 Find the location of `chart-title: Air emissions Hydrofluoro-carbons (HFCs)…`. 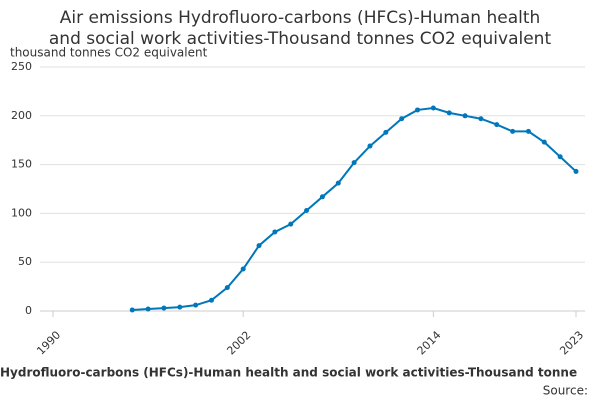

chart-title: Air emissions Hydrofluoro-carbons (HFCs)… is located at coordinates (300, 18).